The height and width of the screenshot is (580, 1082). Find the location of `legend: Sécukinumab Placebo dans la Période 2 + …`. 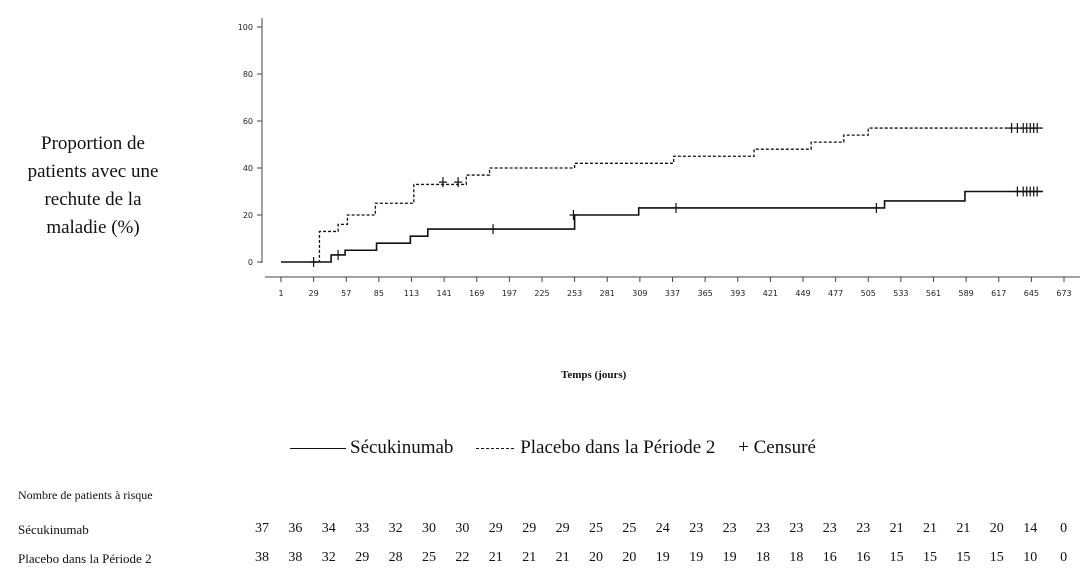

legend: Sécukinumab Placebo dans la Période 2 + … is located at coordinates (562, 448).